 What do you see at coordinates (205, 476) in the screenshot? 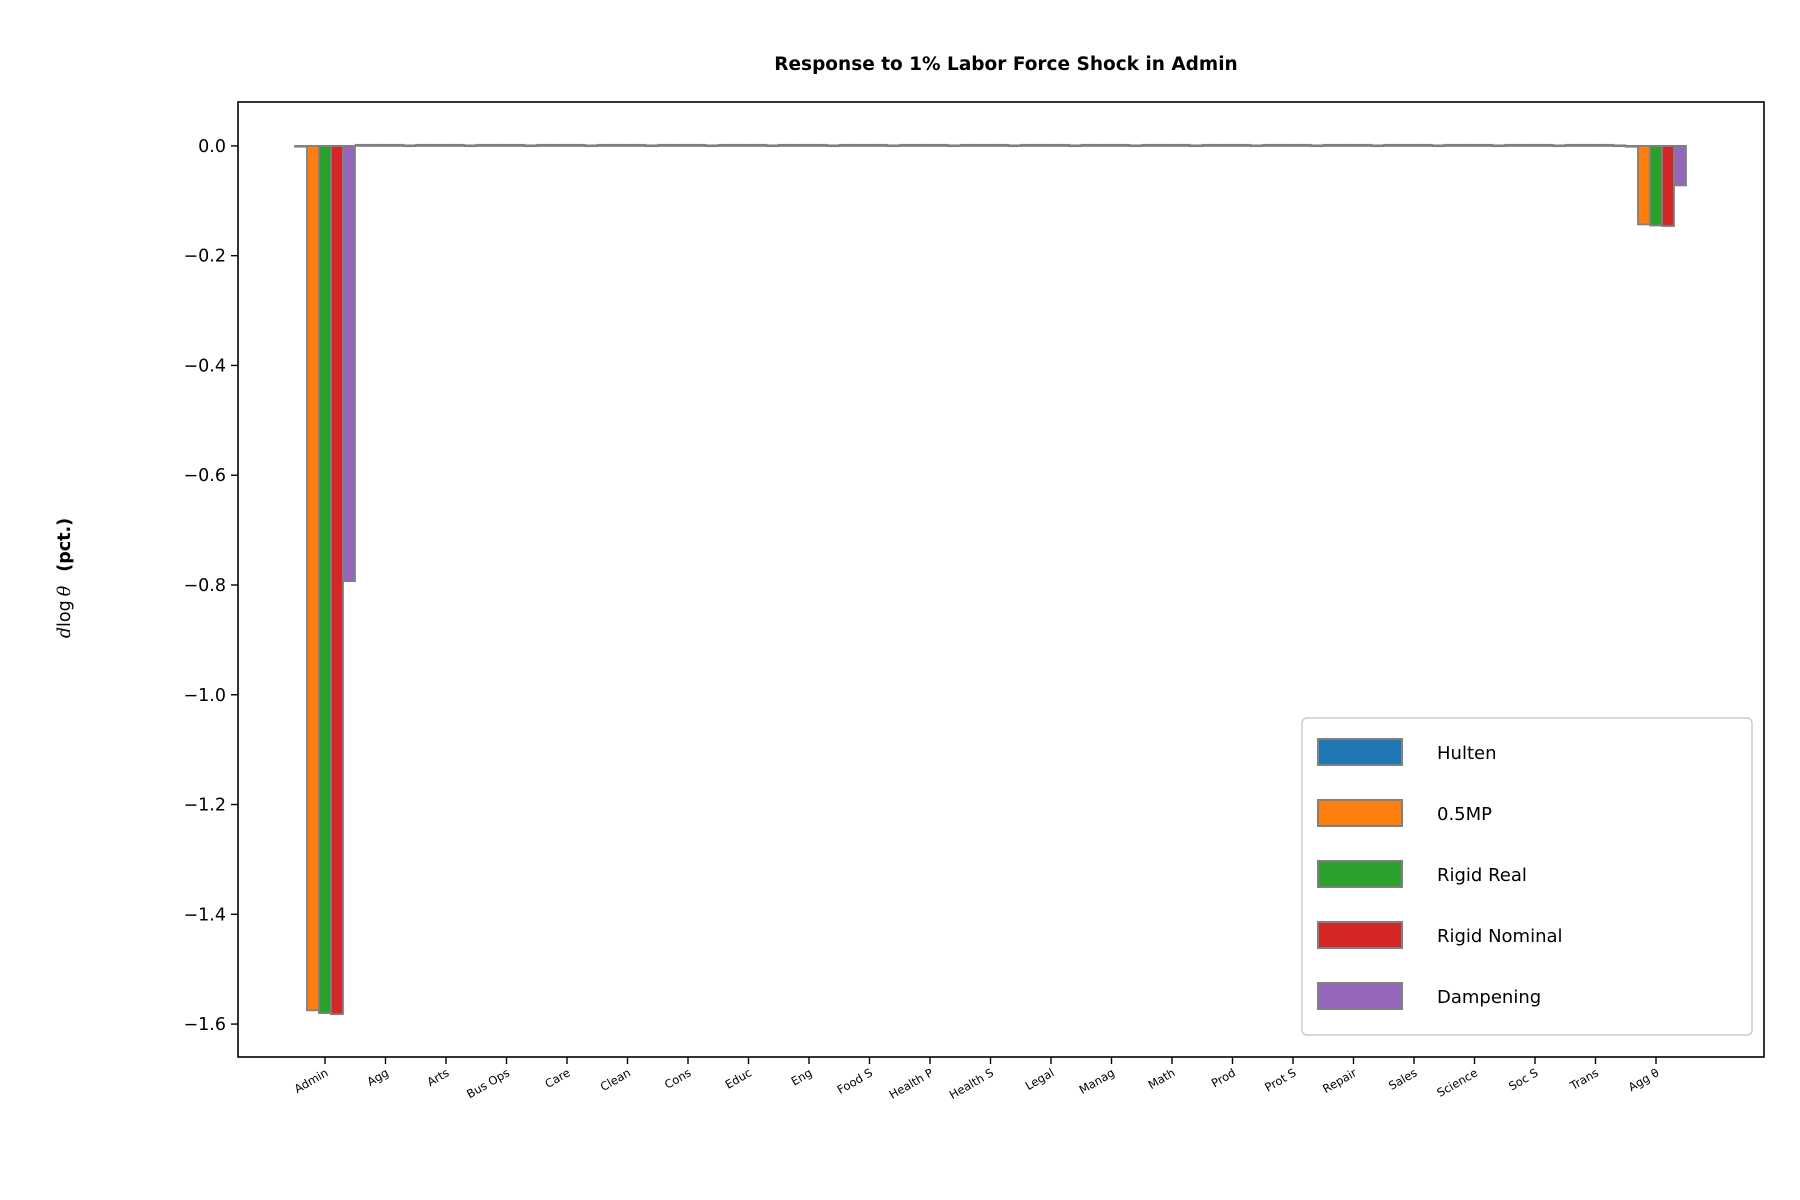
I see `y-tick-label: −0.6` at bounding box center [205, 476].